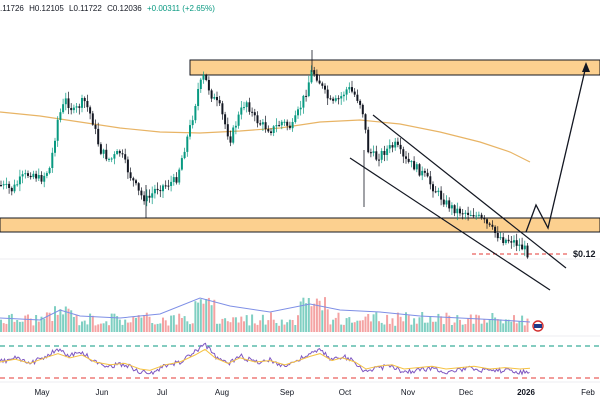 This screenshot has width=600, height=400. What do you see at coordinates (124, 8) in the screenshot?
I see `close-value: C0.12036` at bounding box center [124, 8].